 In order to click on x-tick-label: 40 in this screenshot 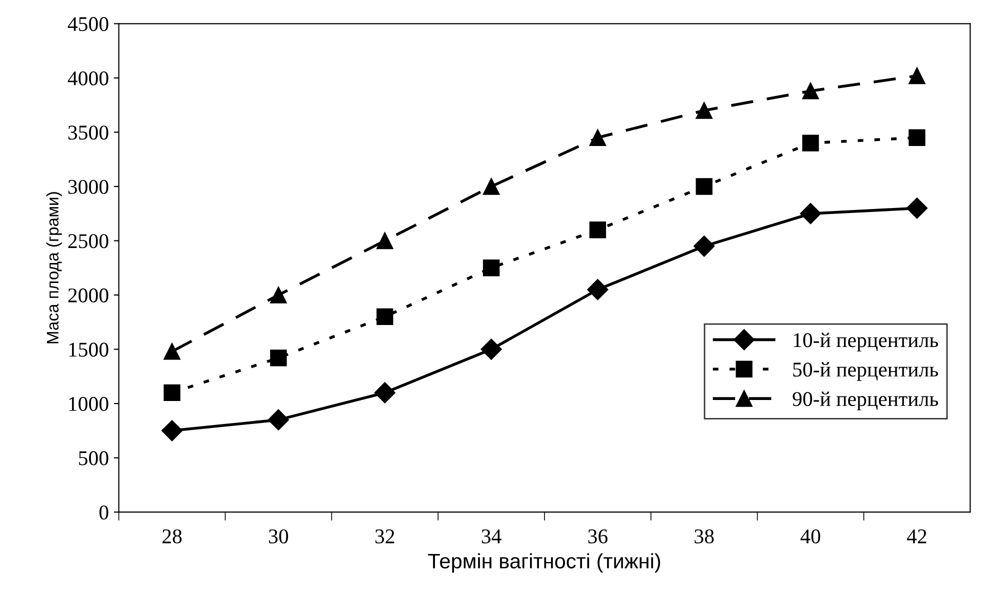, I will do `click(810, 536)`.